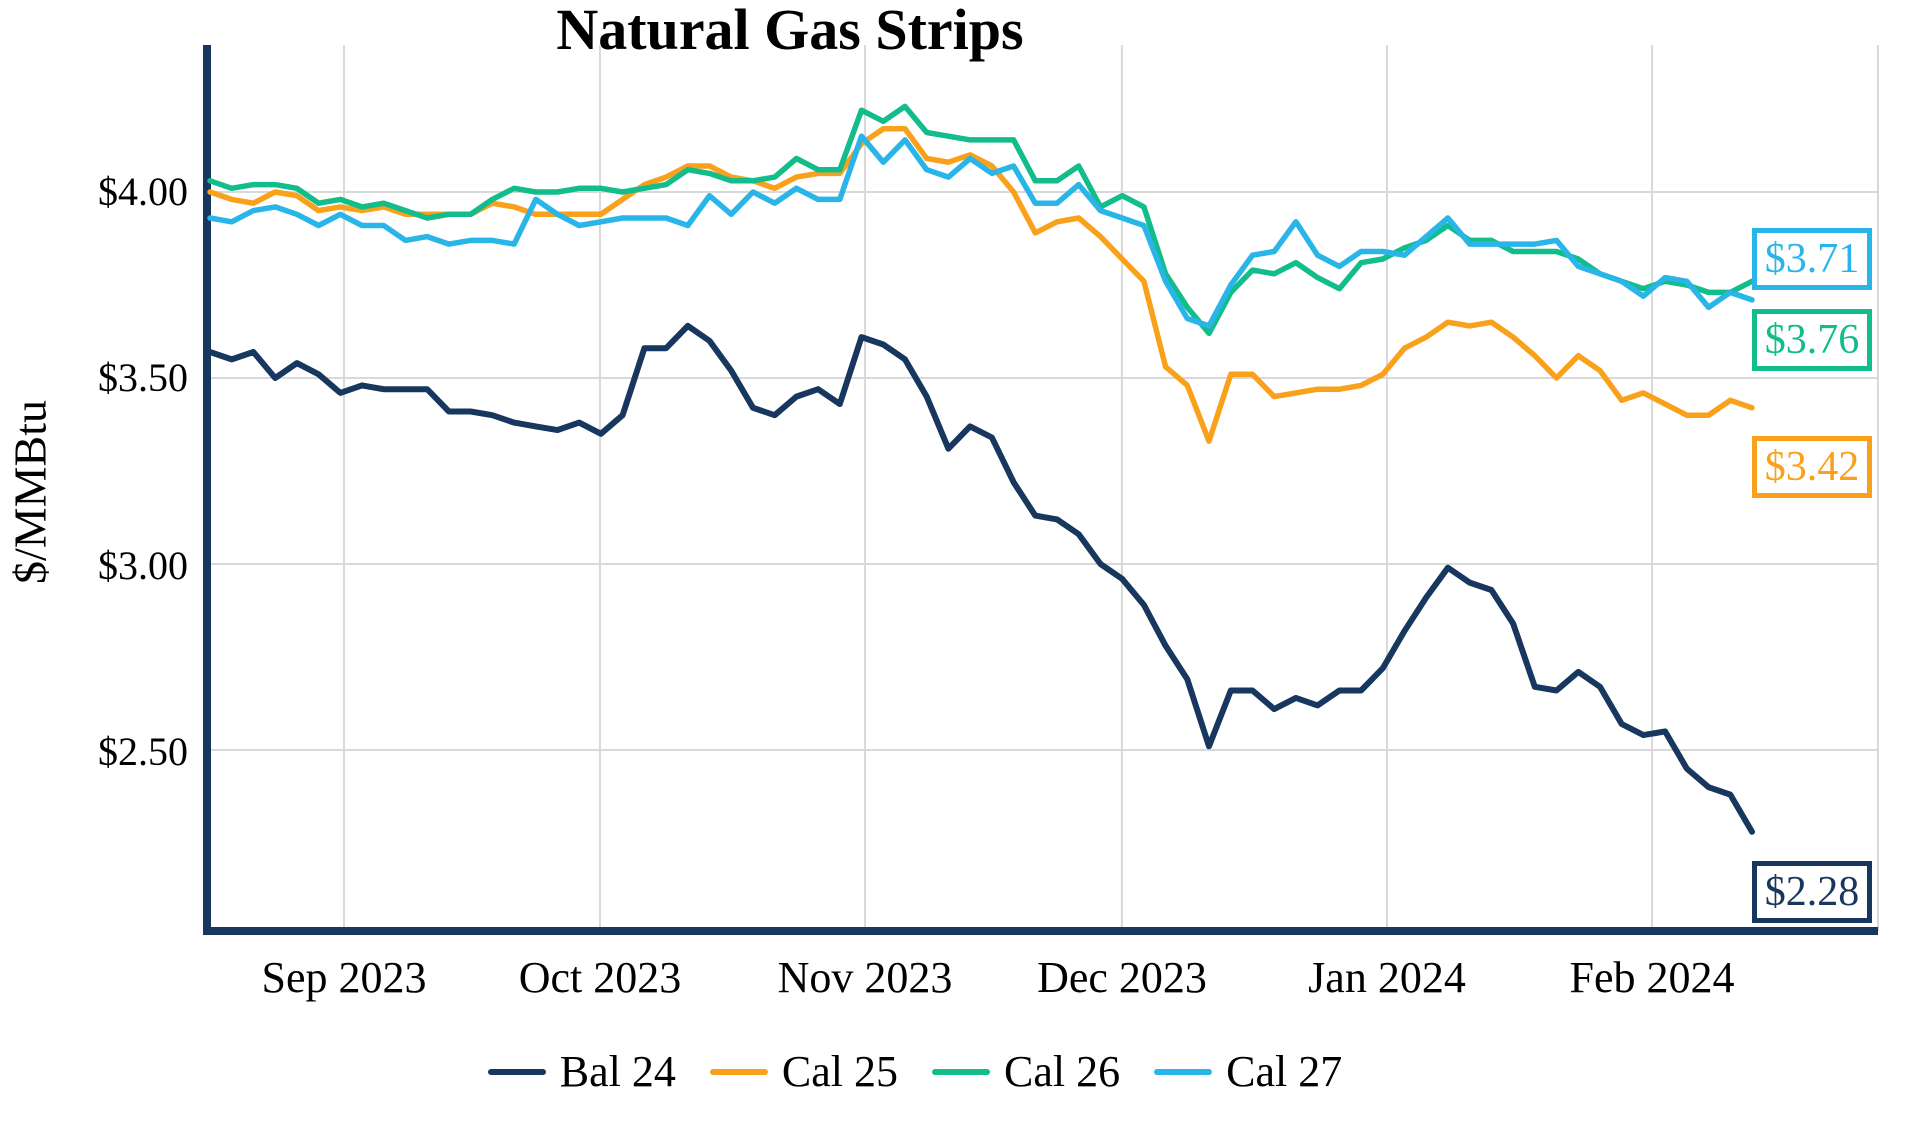 The width and height of the screenshot is (1920, 1128). I want to click on x-tick-dec-2023: Dec 2023, so click(1122, 977).